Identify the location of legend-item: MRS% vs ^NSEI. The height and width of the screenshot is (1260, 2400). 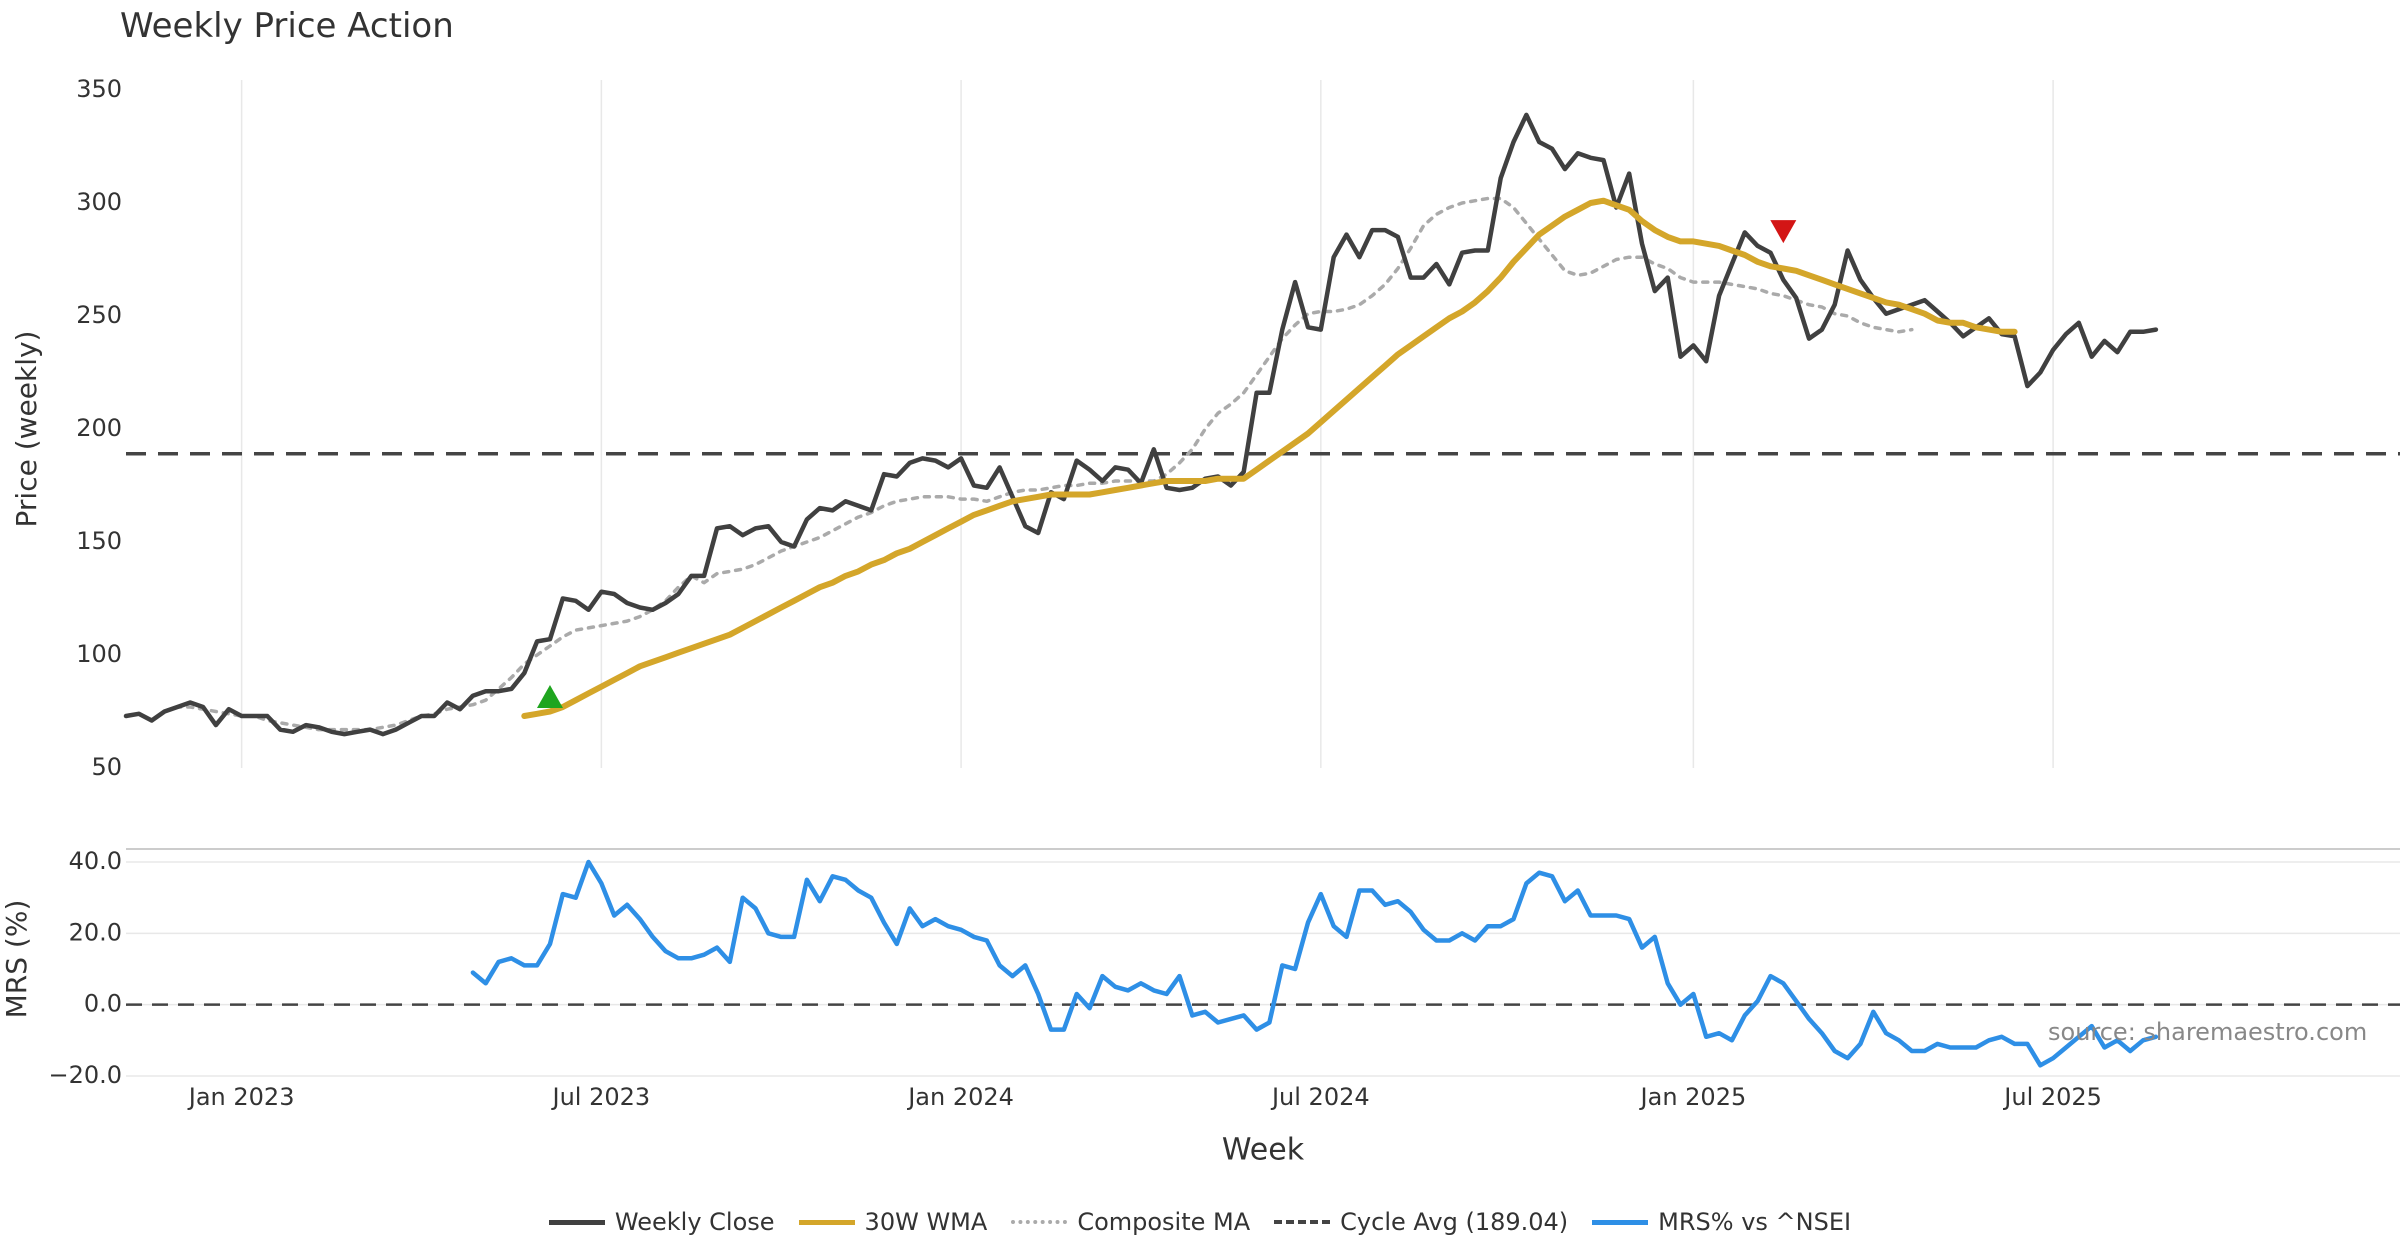
(1721, 1222).